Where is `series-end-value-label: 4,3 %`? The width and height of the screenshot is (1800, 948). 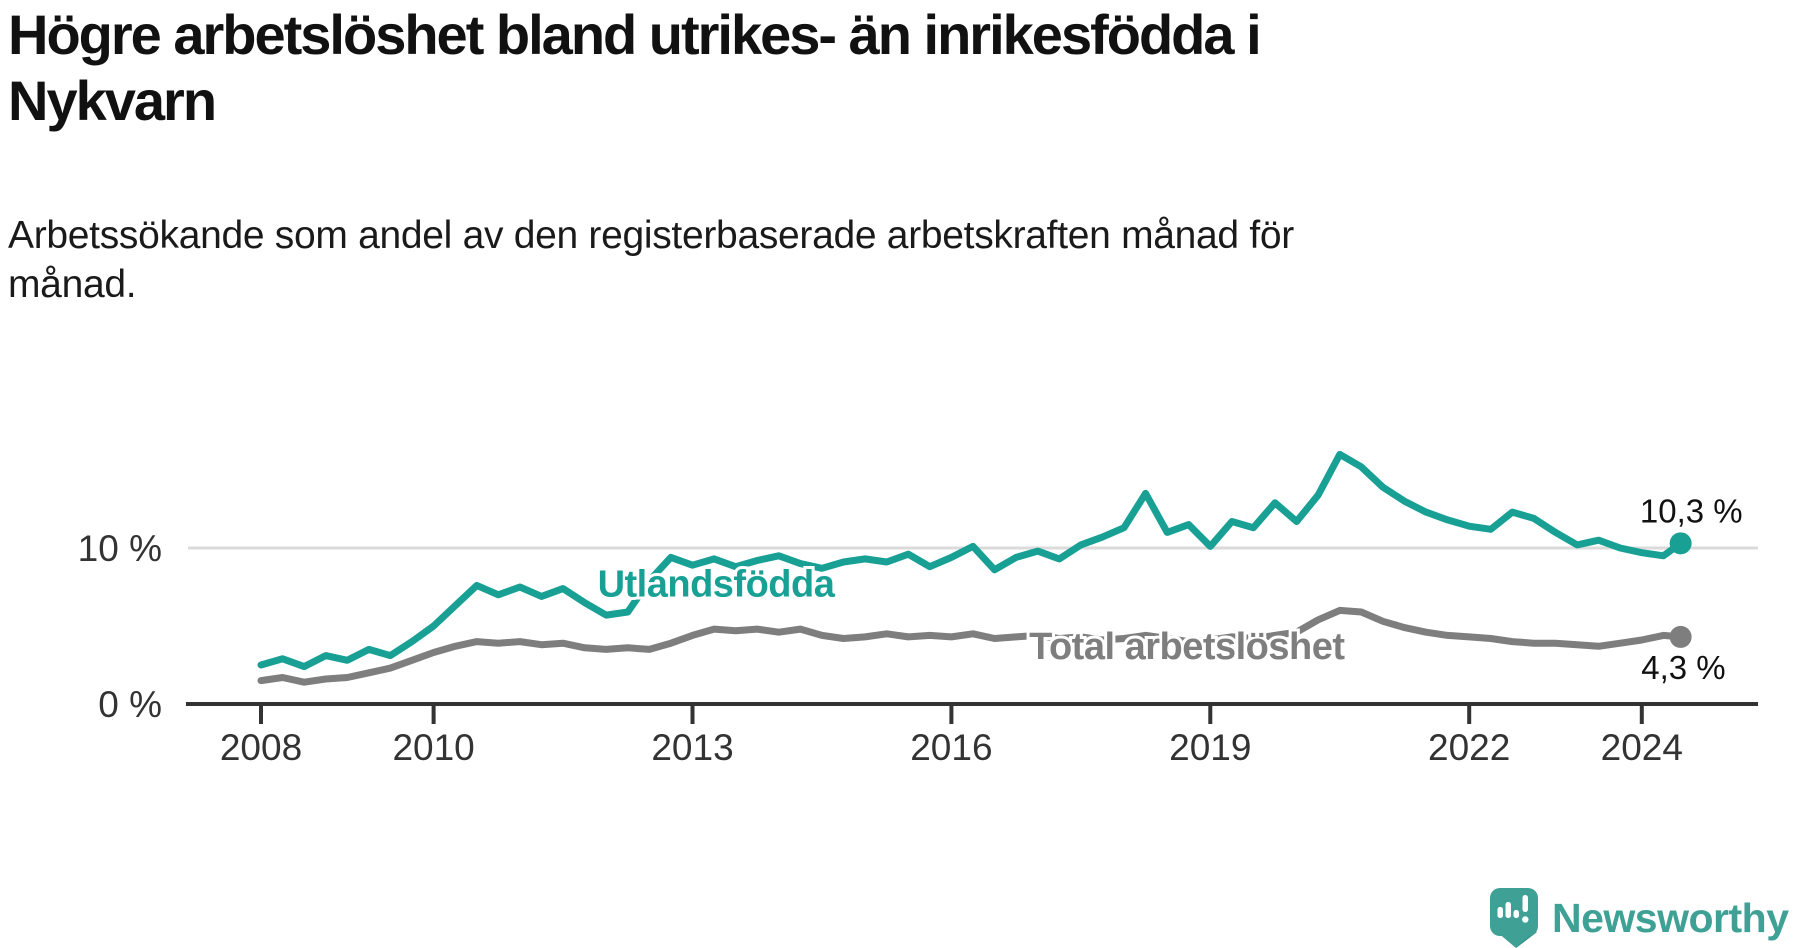
series-end-value-label: 4,3 % is located at coordinates (1683, 667).